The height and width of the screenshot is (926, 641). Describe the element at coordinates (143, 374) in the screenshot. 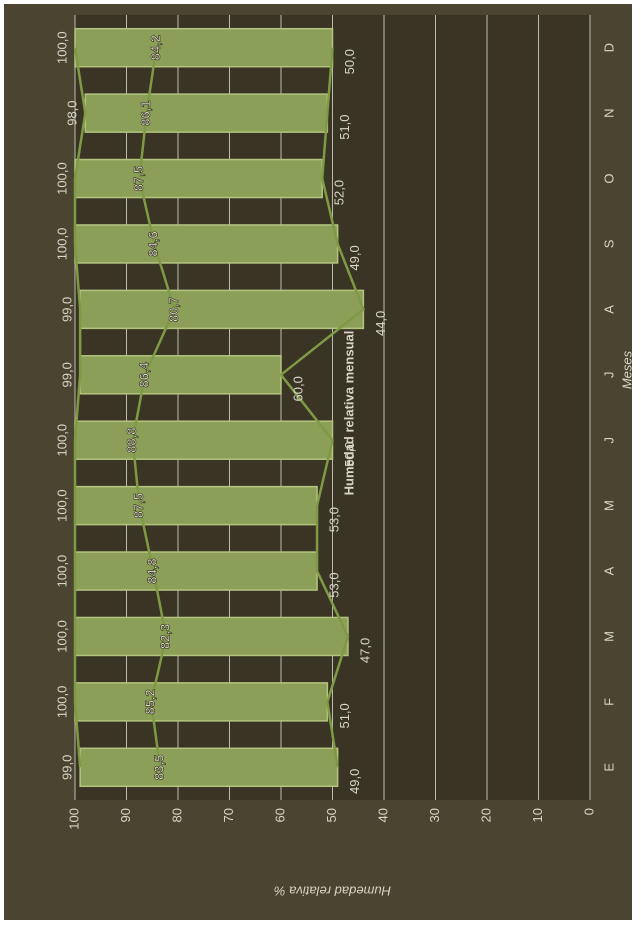

I see `mean-label: 86,4` at that location.